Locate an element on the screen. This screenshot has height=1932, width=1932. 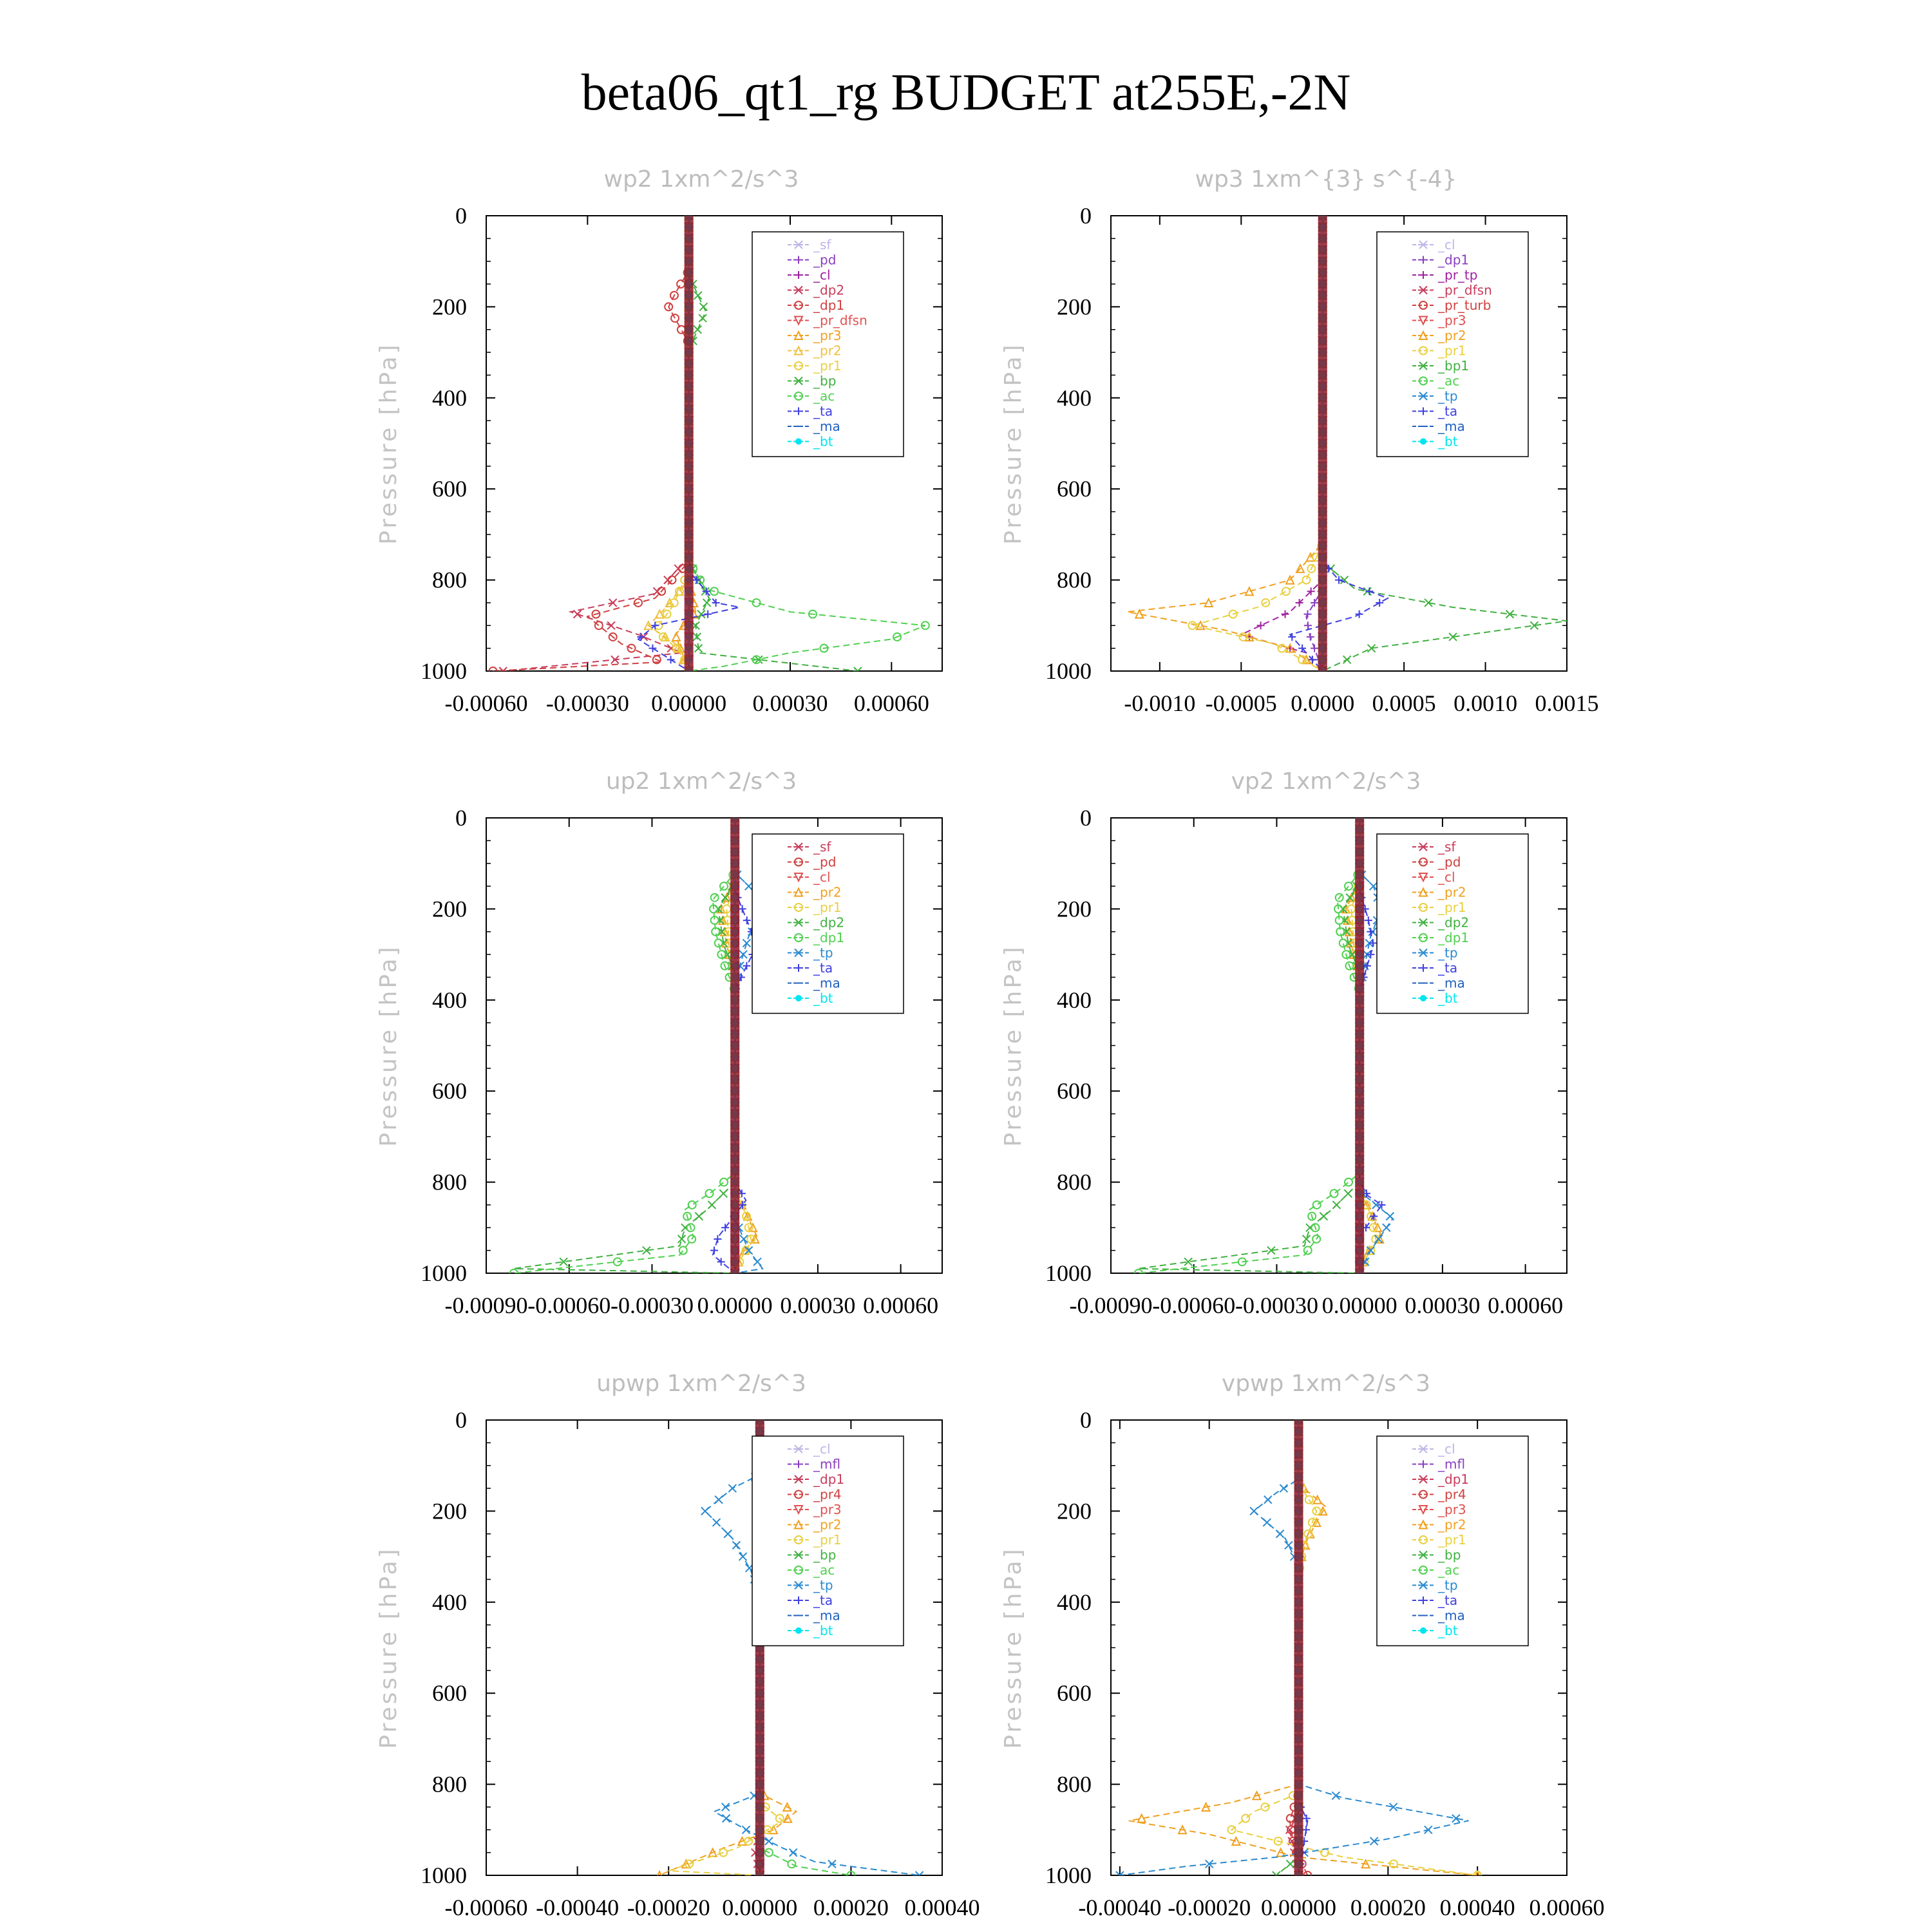
figure-title: beta06_qt1_rg BUDGET at255E,-2N is located at coordinates (967, 92).